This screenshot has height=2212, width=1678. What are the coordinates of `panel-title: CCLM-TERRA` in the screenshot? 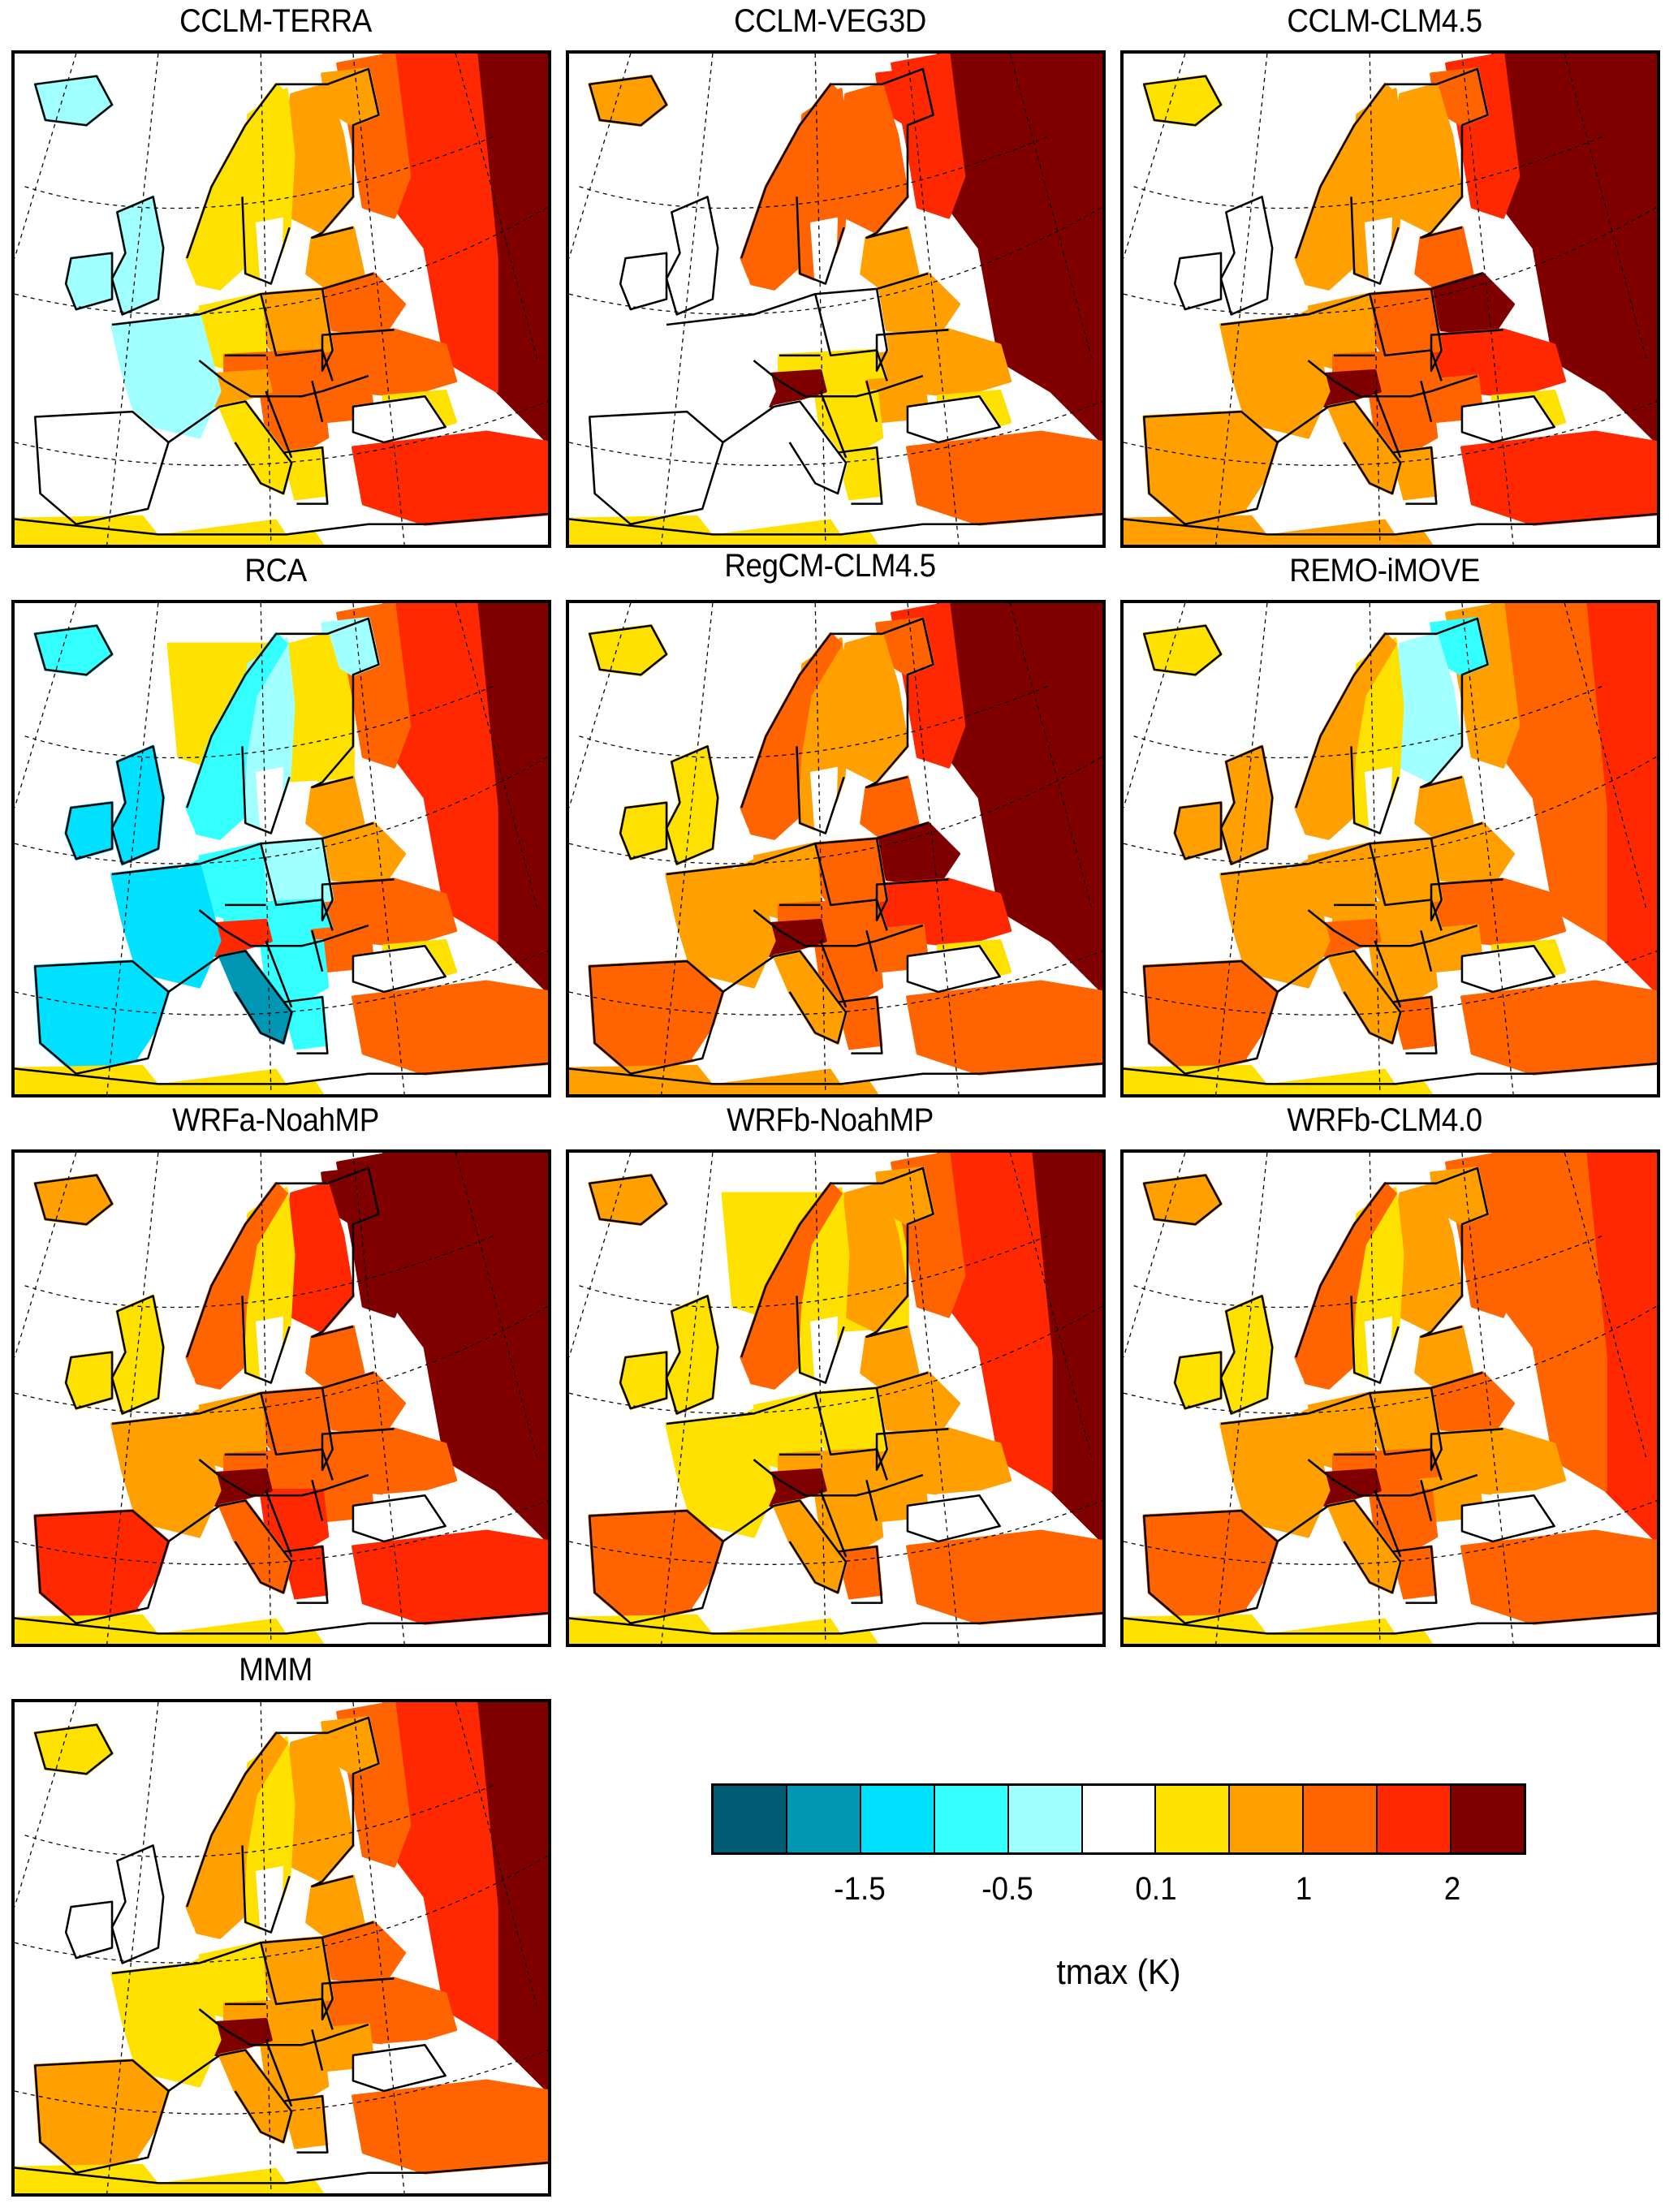 It's located at (275, 21).